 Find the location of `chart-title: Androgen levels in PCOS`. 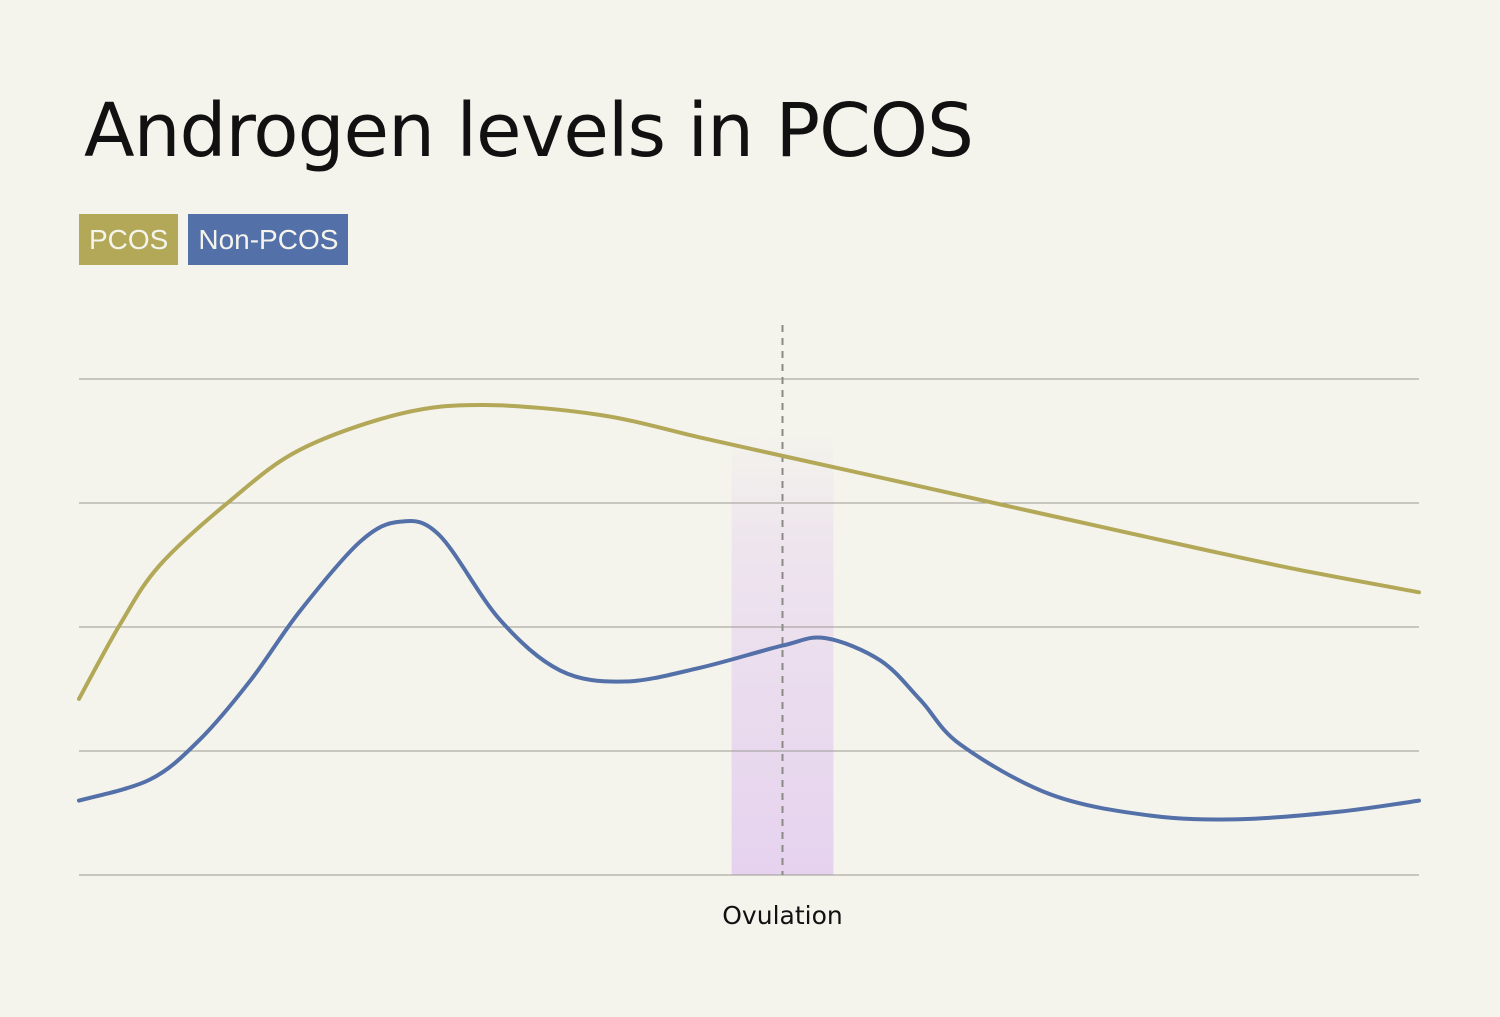

chart-title: Androgen levels in PCOS is located at coordinates (529, 131).